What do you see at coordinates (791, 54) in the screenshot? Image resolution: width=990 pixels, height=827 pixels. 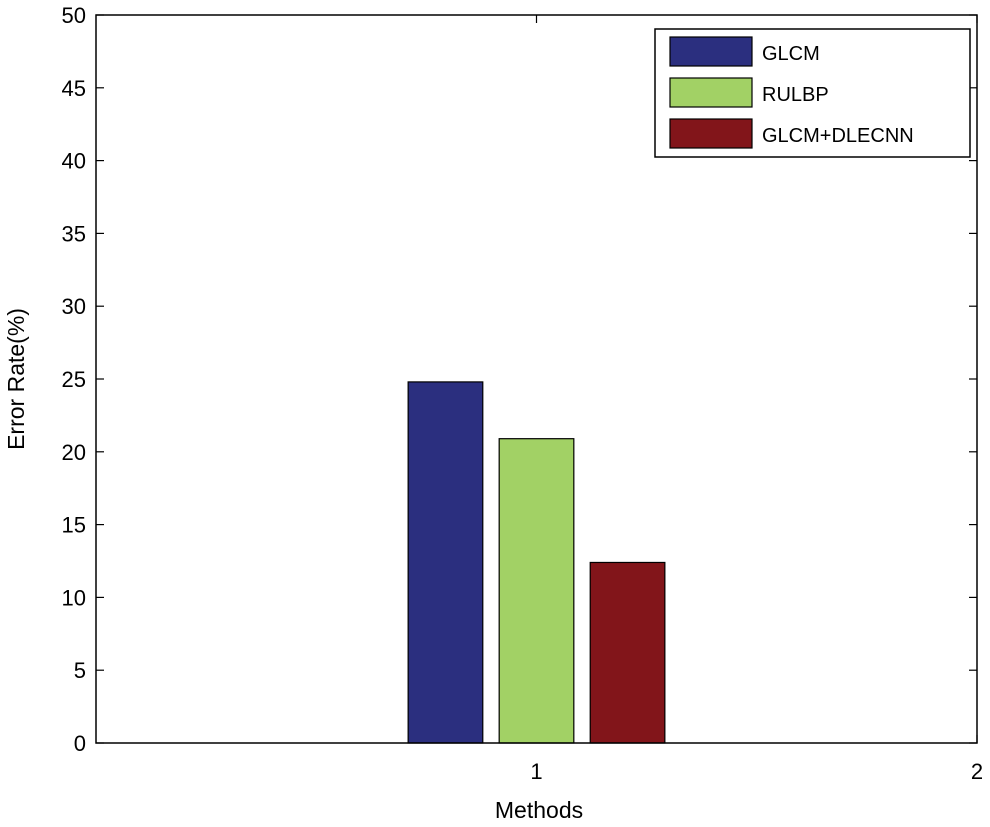 I see `legend-label: GLCM` at bounding box center [791, 54].